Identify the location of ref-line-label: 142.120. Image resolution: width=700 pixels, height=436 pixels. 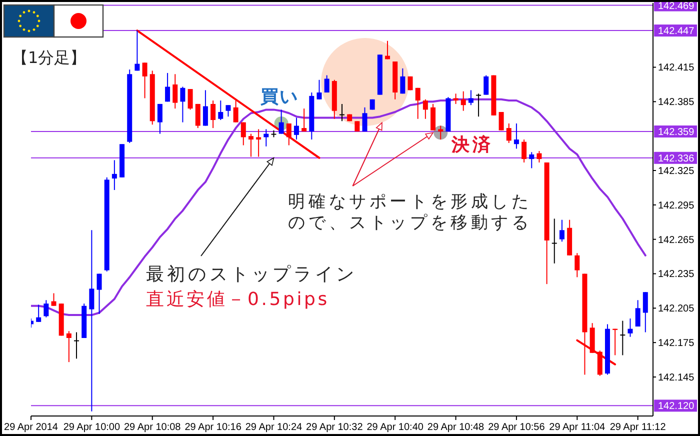
(676, 406).